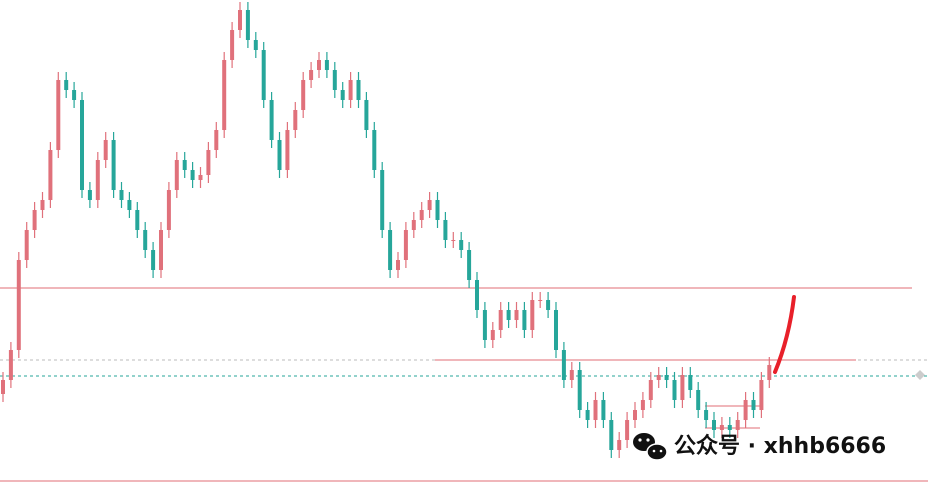 The height and width of the screenshot is (484, 928). I want to click on wechat-icon, so click(650, 447).